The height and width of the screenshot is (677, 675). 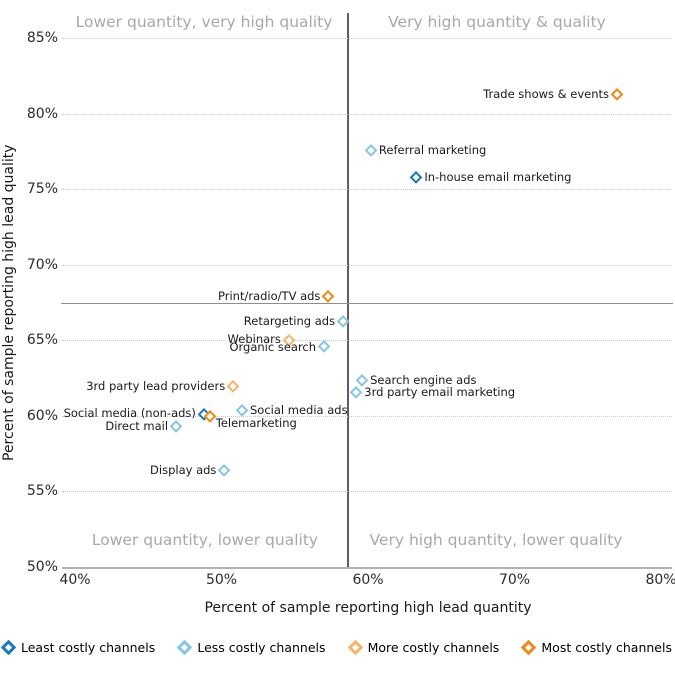 What do you see at coordinates (204, 22) in the screenshot?
I see `quadrant-label-top-left: Lower quantity, very high quality` at bounding box center [204, 22].